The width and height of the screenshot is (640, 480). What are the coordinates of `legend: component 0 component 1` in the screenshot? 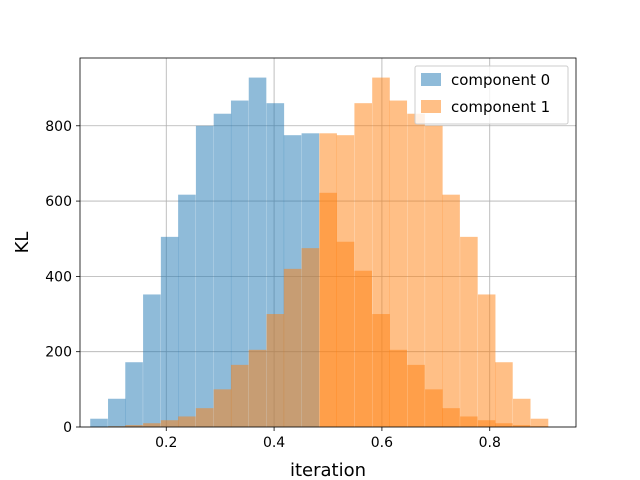 It's located at (491, 95).